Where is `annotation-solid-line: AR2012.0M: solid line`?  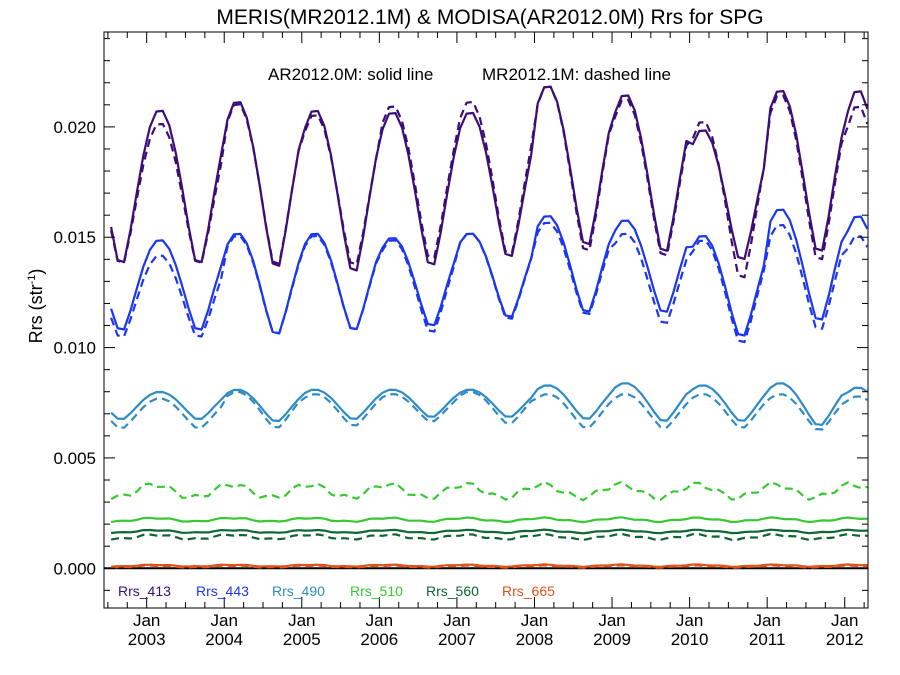 annotation-solid-line: AR2012.0M: solid line is located at coordinates (350, 74).